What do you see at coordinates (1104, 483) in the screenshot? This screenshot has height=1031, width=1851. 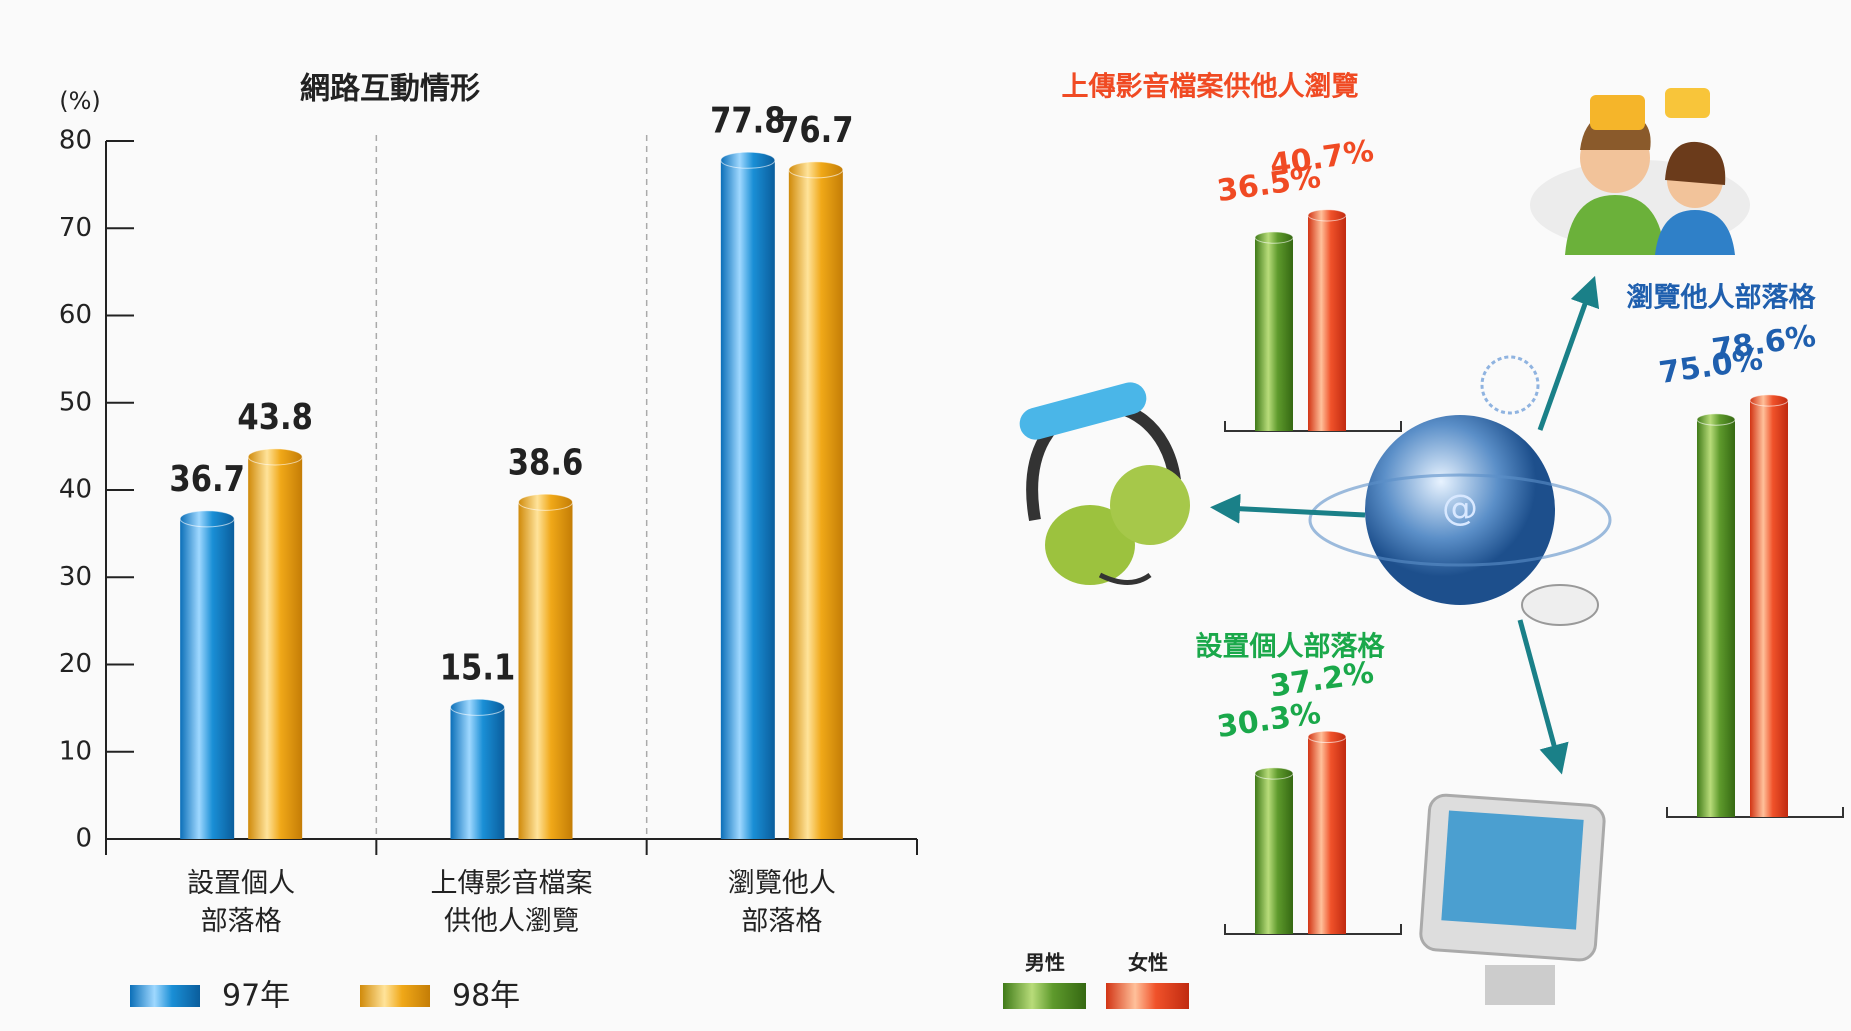 I see `headphones-illustration` at bounding box center [1104, 483].